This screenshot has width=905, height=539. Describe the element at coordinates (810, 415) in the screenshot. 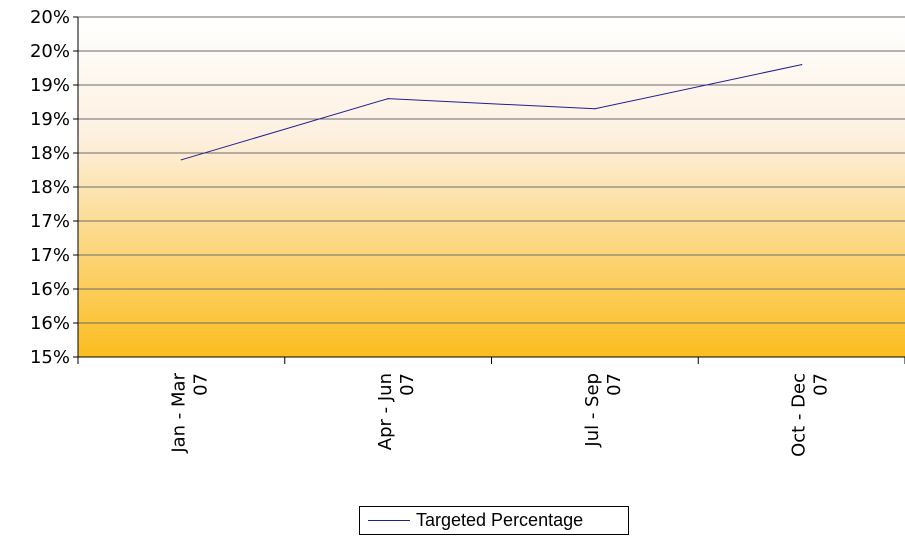

I see `x-category-label: Oct - Dec07` at that location.